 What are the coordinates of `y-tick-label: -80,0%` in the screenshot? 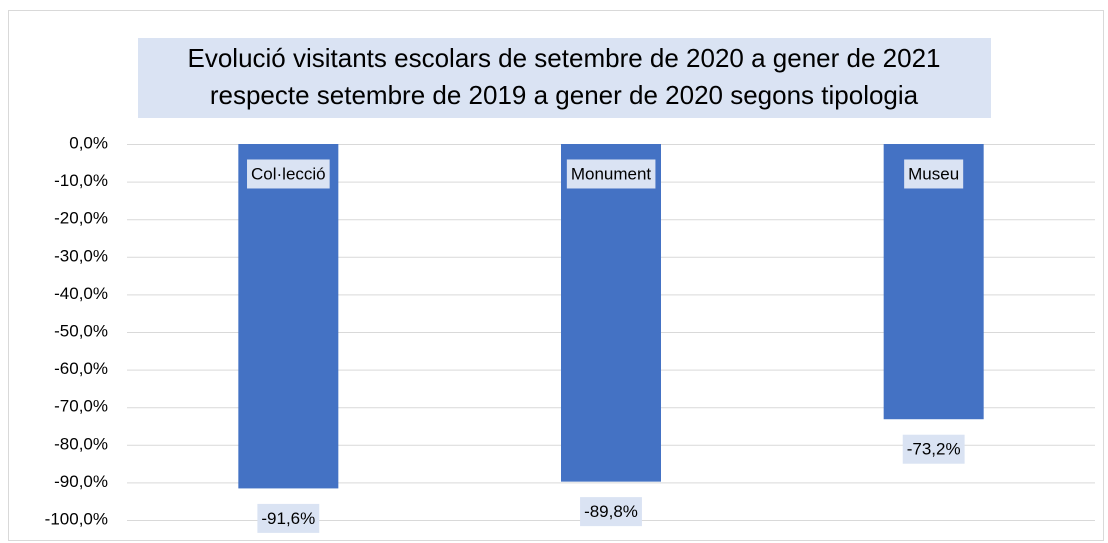 It's located at (81, 443).